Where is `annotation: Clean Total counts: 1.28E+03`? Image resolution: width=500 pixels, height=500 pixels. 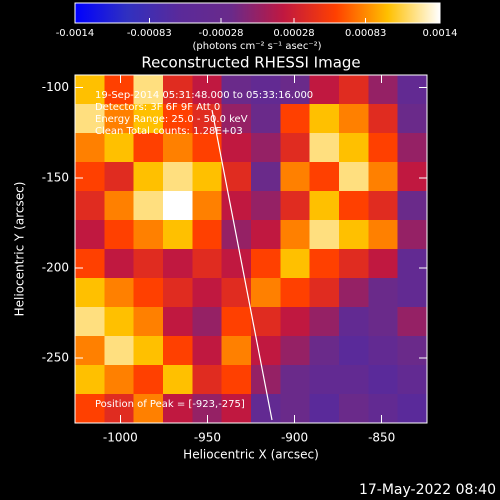
annotation: Clean Total counts: 1.28E+03 is located at coordinates (169, 131).